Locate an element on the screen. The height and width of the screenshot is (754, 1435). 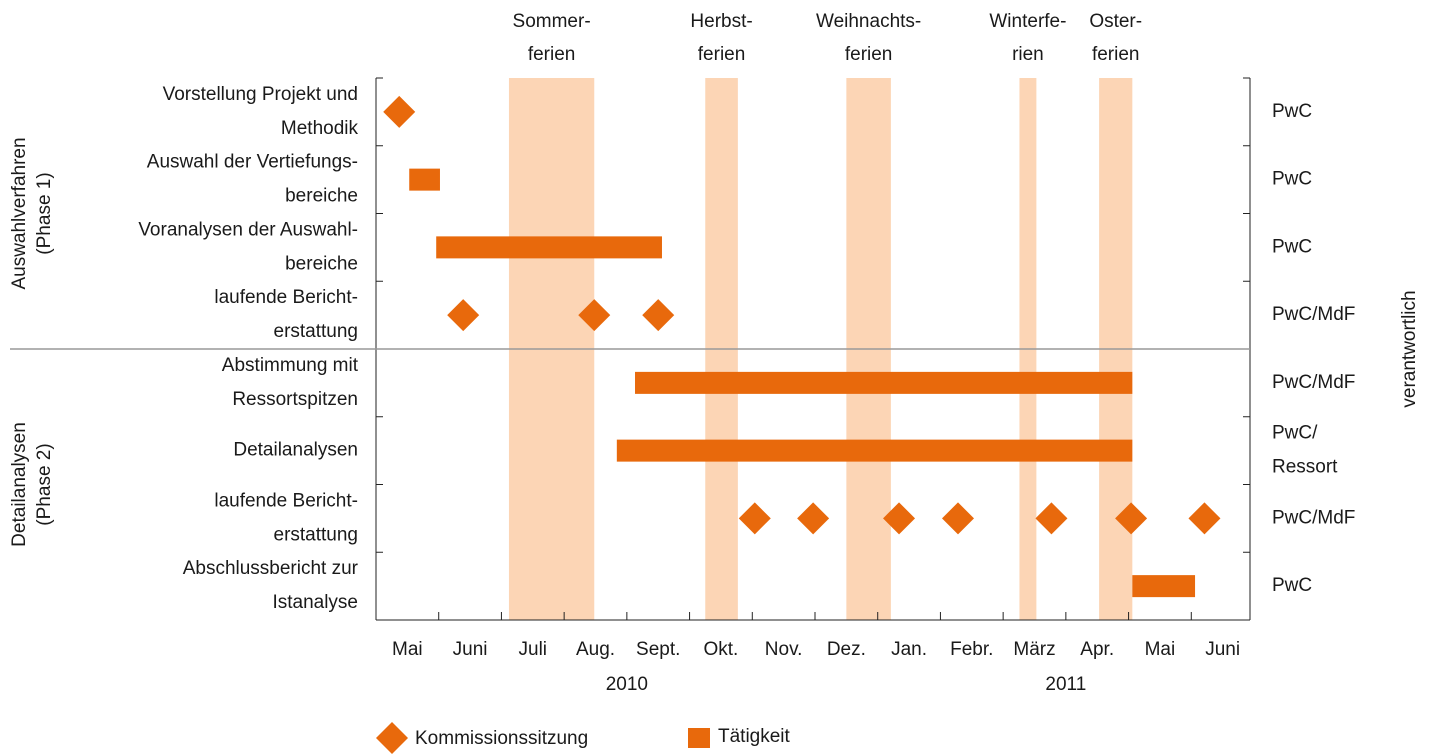
x-tick-label: Apr. is located at coordinates (1097, 649).